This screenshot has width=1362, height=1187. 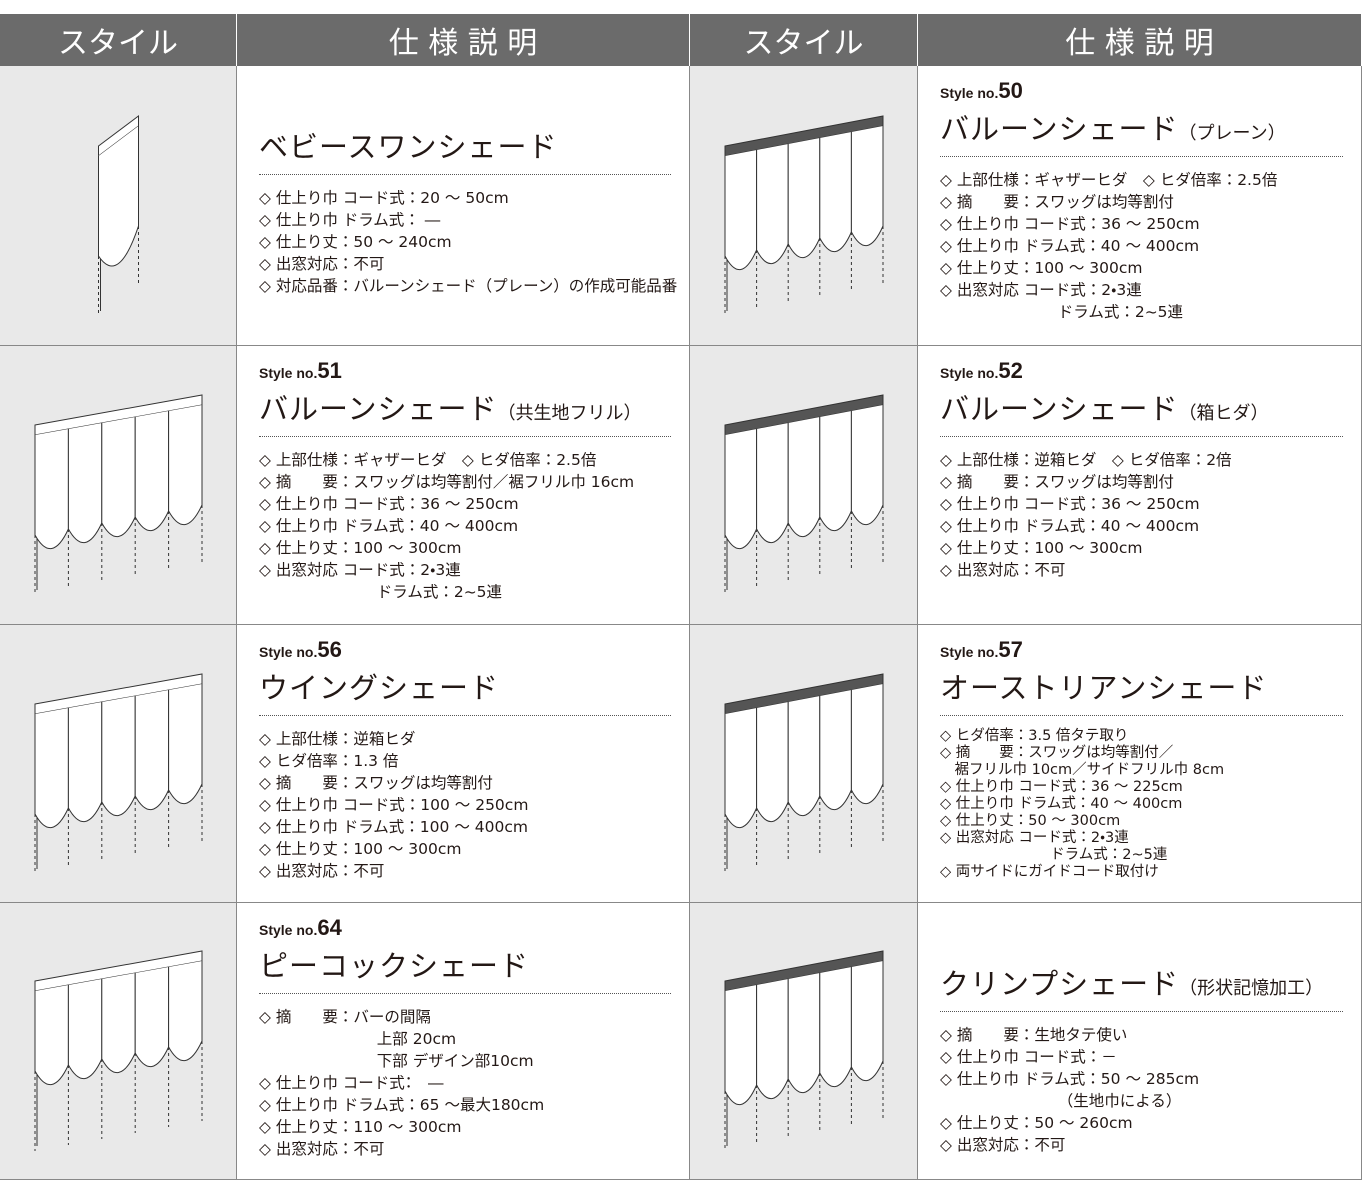 I want to click on style-name: ベビースワンシェード, so click(x=465, y=149).